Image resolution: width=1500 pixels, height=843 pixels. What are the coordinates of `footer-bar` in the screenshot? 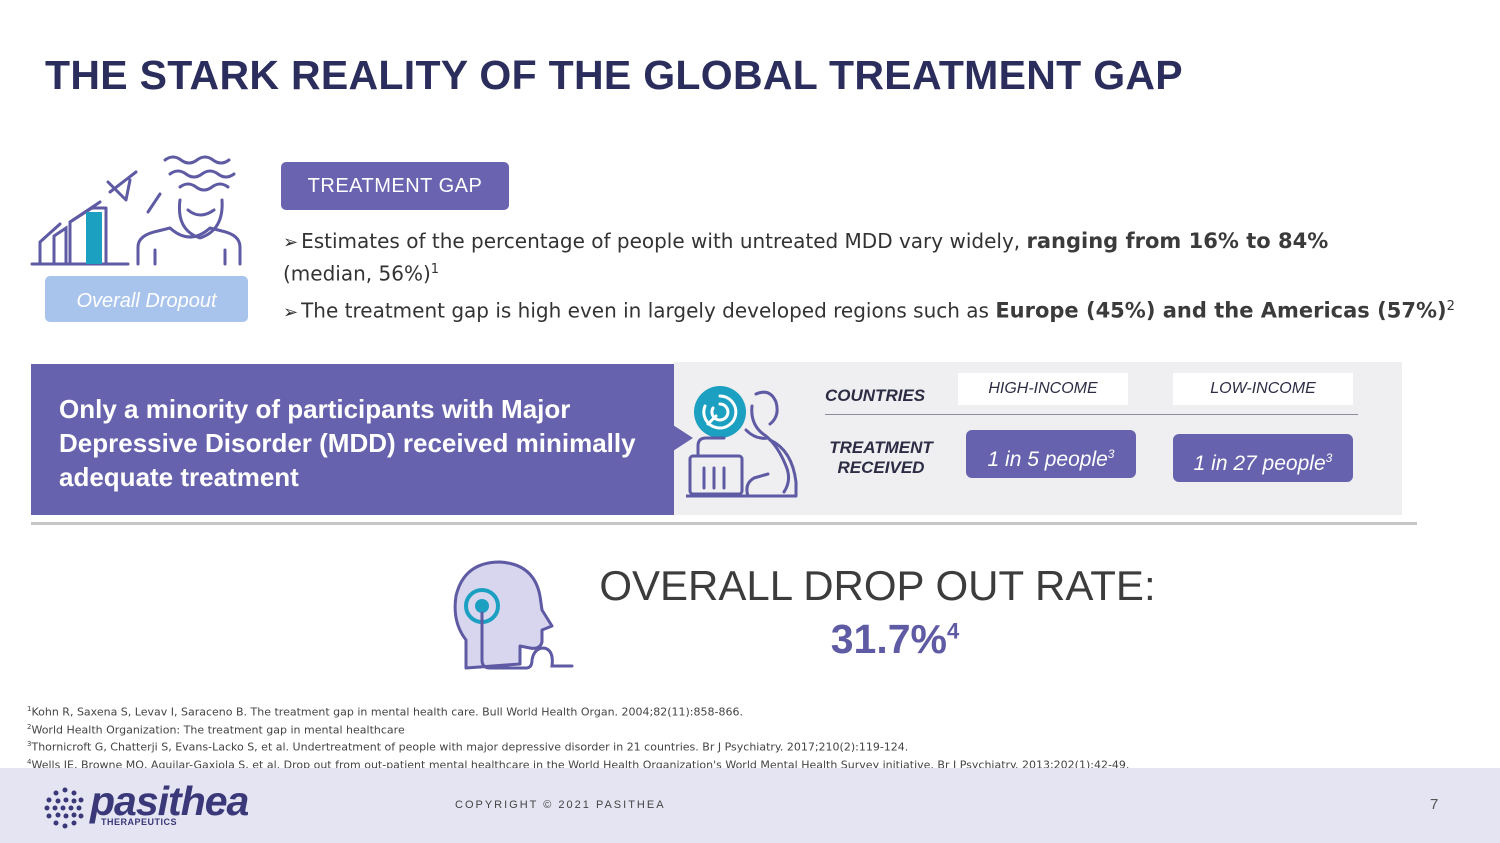 It's located at (750, 805).